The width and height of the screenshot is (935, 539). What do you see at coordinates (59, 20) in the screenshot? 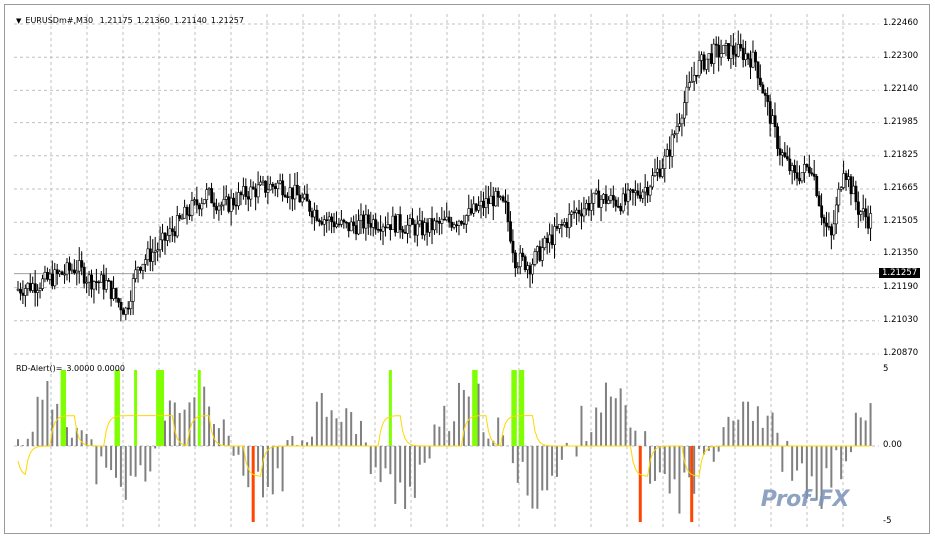
I see `symbol-label: EURUSDm#,M30` at bounding box center [59, 20].